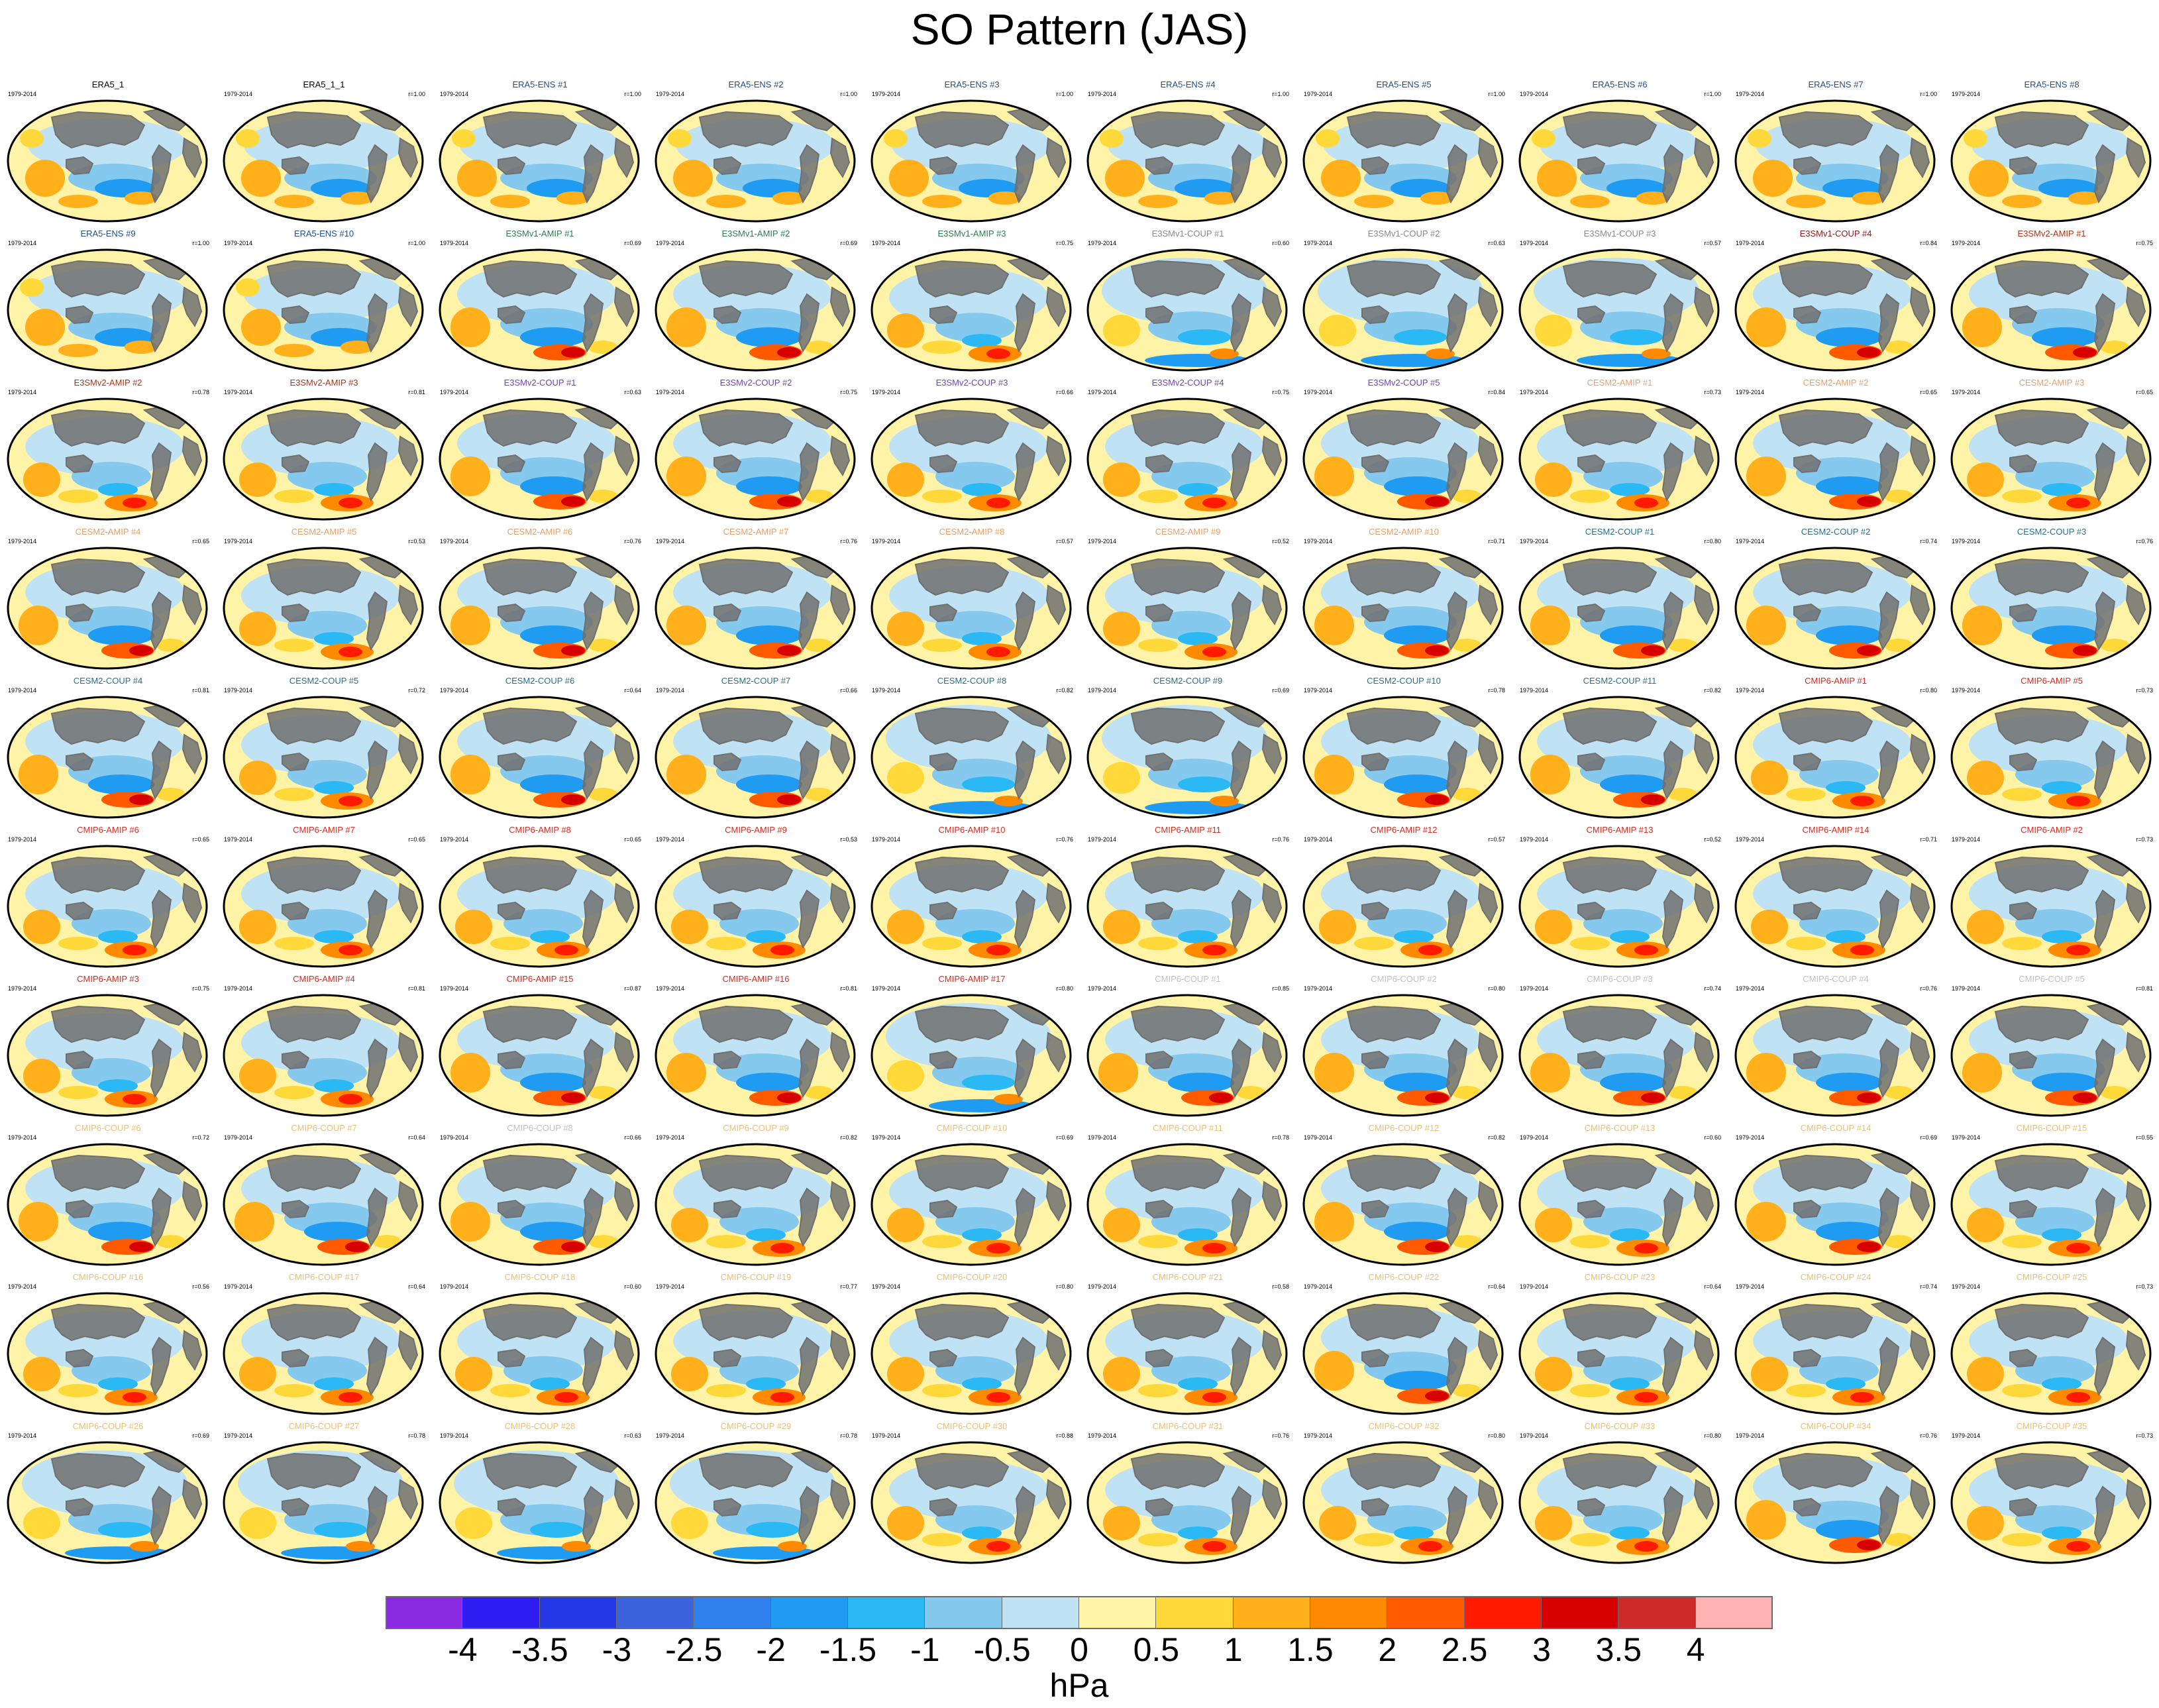 This screenshot has height=1708, width=2159. Describe the element at coordinates (1836, 1426) in the screenshot. I see `panel-title: CMIP6-COUP #34` at that location.